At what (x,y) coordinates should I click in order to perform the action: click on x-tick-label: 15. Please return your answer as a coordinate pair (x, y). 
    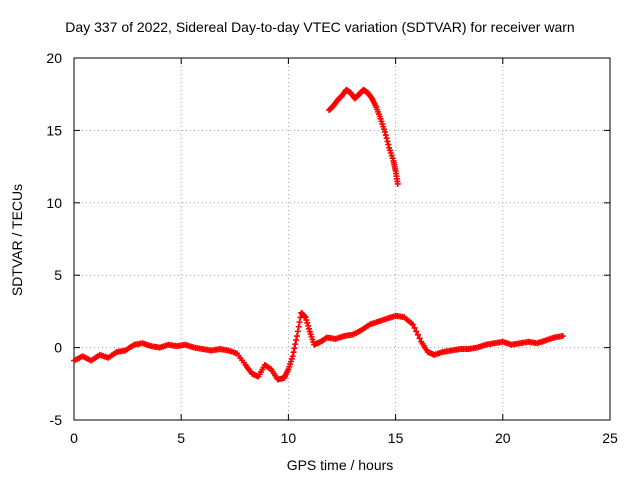
    Looking at the image, I should click on (396, 438).